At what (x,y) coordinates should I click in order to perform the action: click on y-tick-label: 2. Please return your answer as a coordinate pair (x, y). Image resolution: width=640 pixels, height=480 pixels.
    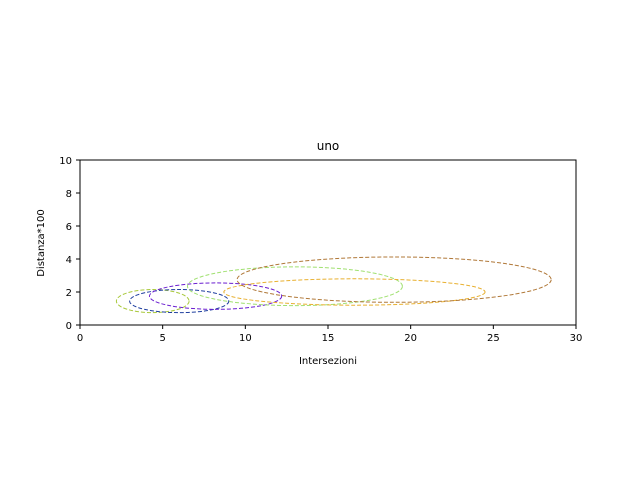
    Looking at the image, I should click on (69, 293).